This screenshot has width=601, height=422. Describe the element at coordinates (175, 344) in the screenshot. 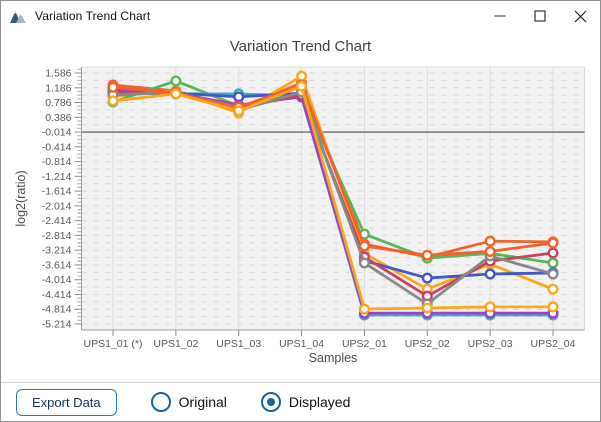

I see `svg-text: UPS1_02` at that location.